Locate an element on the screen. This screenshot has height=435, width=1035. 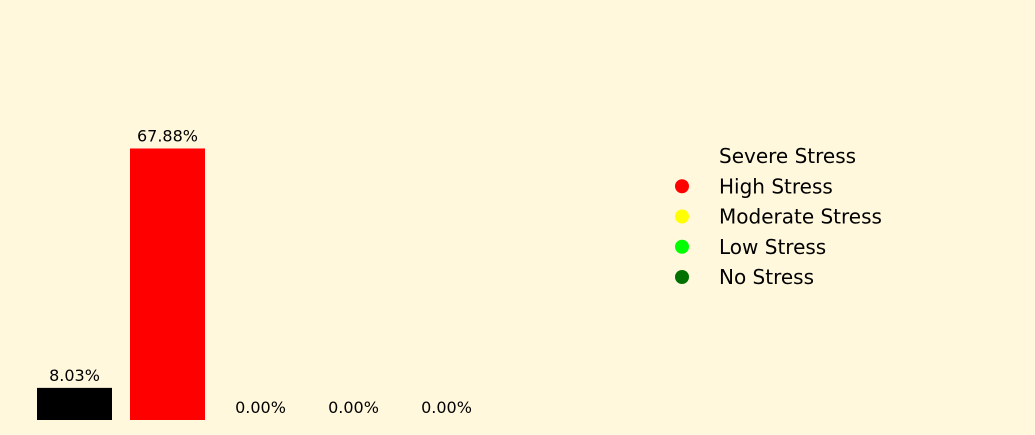
data-label-low-stress: 0.00% is located at coordinates (353, 407).